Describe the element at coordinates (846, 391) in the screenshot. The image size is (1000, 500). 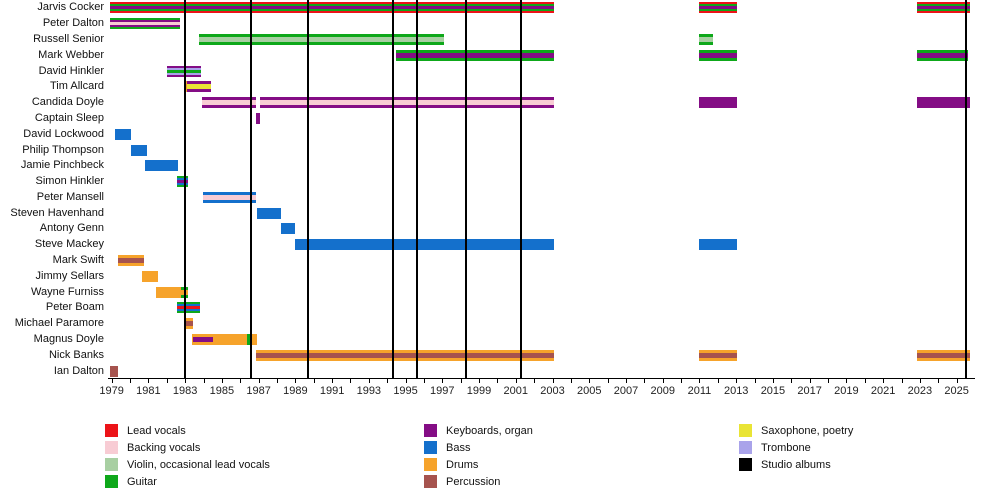
I see `year-label: 2019` at that location.